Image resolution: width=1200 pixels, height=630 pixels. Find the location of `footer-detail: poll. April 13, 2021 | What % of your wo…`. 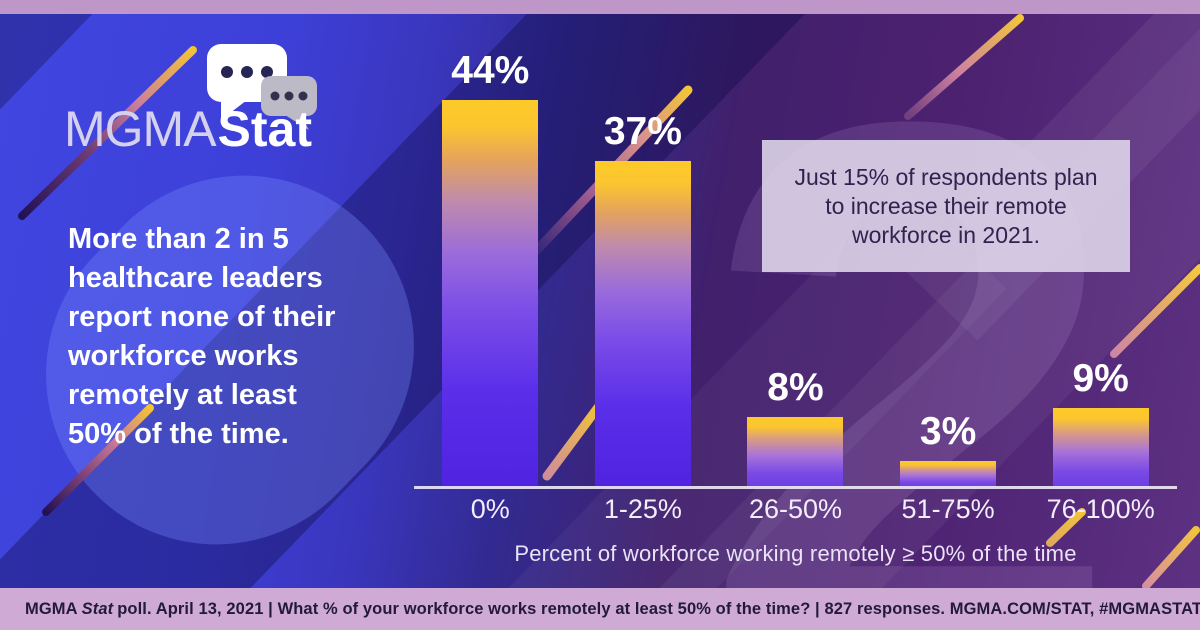

footer-detail: poll. April 13, 2021 | What % of your wo… is located at coordinates (658, 608).